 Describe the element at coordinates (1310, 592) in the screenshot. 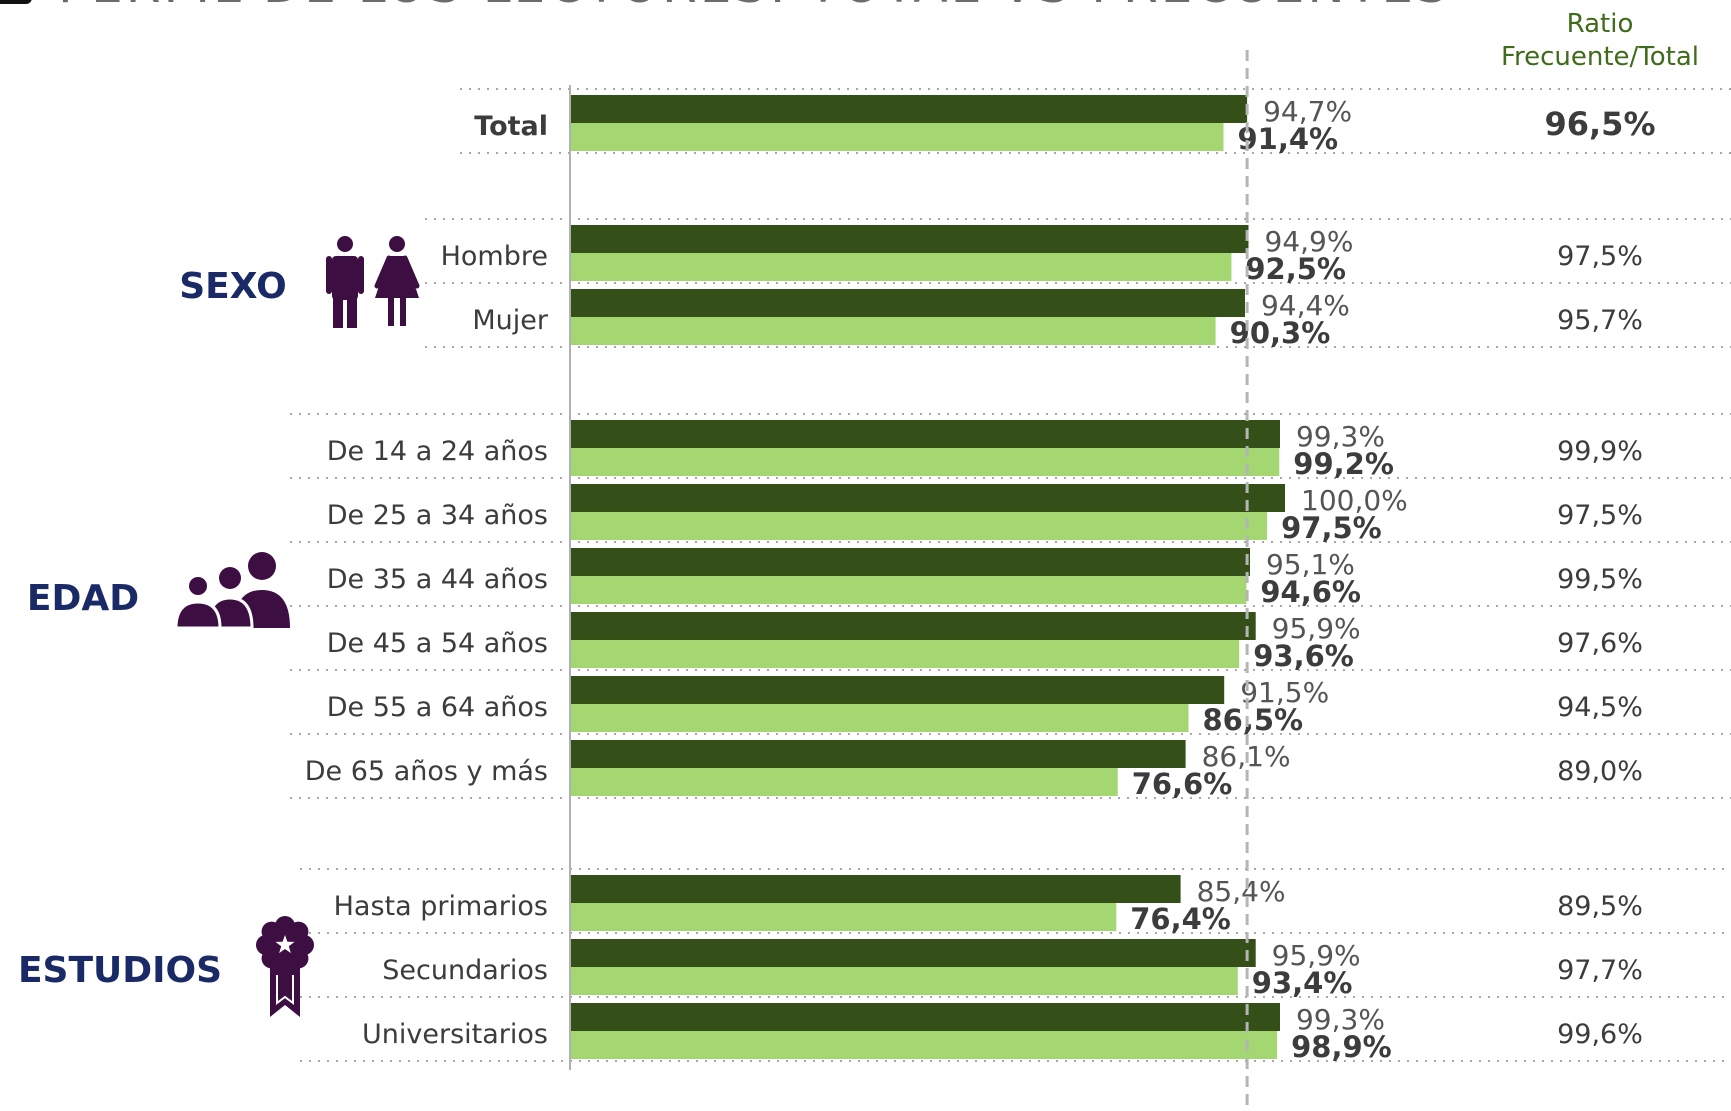

I see `value-label-frequent: 94,6%` at that location.